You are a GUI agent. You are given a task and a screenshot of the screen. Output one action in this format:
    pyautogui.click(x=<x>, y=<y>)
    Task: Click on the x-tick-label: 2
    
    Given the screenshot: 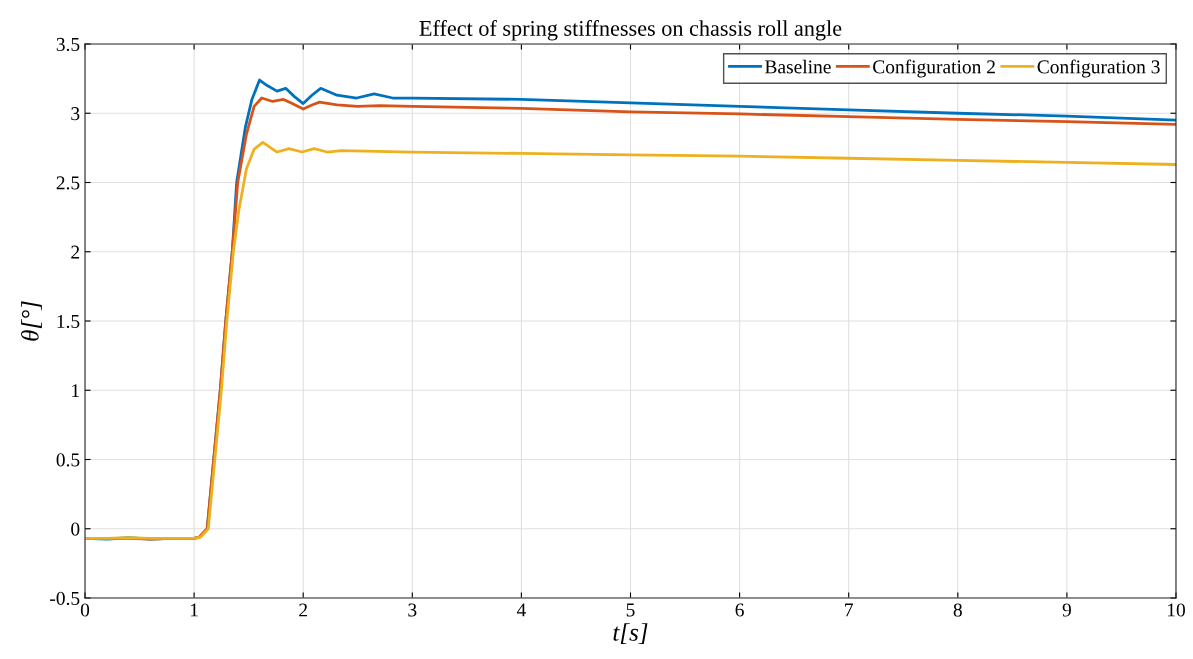 What is the action you would take?
    pyautogui.click(x=303, y=610)
    